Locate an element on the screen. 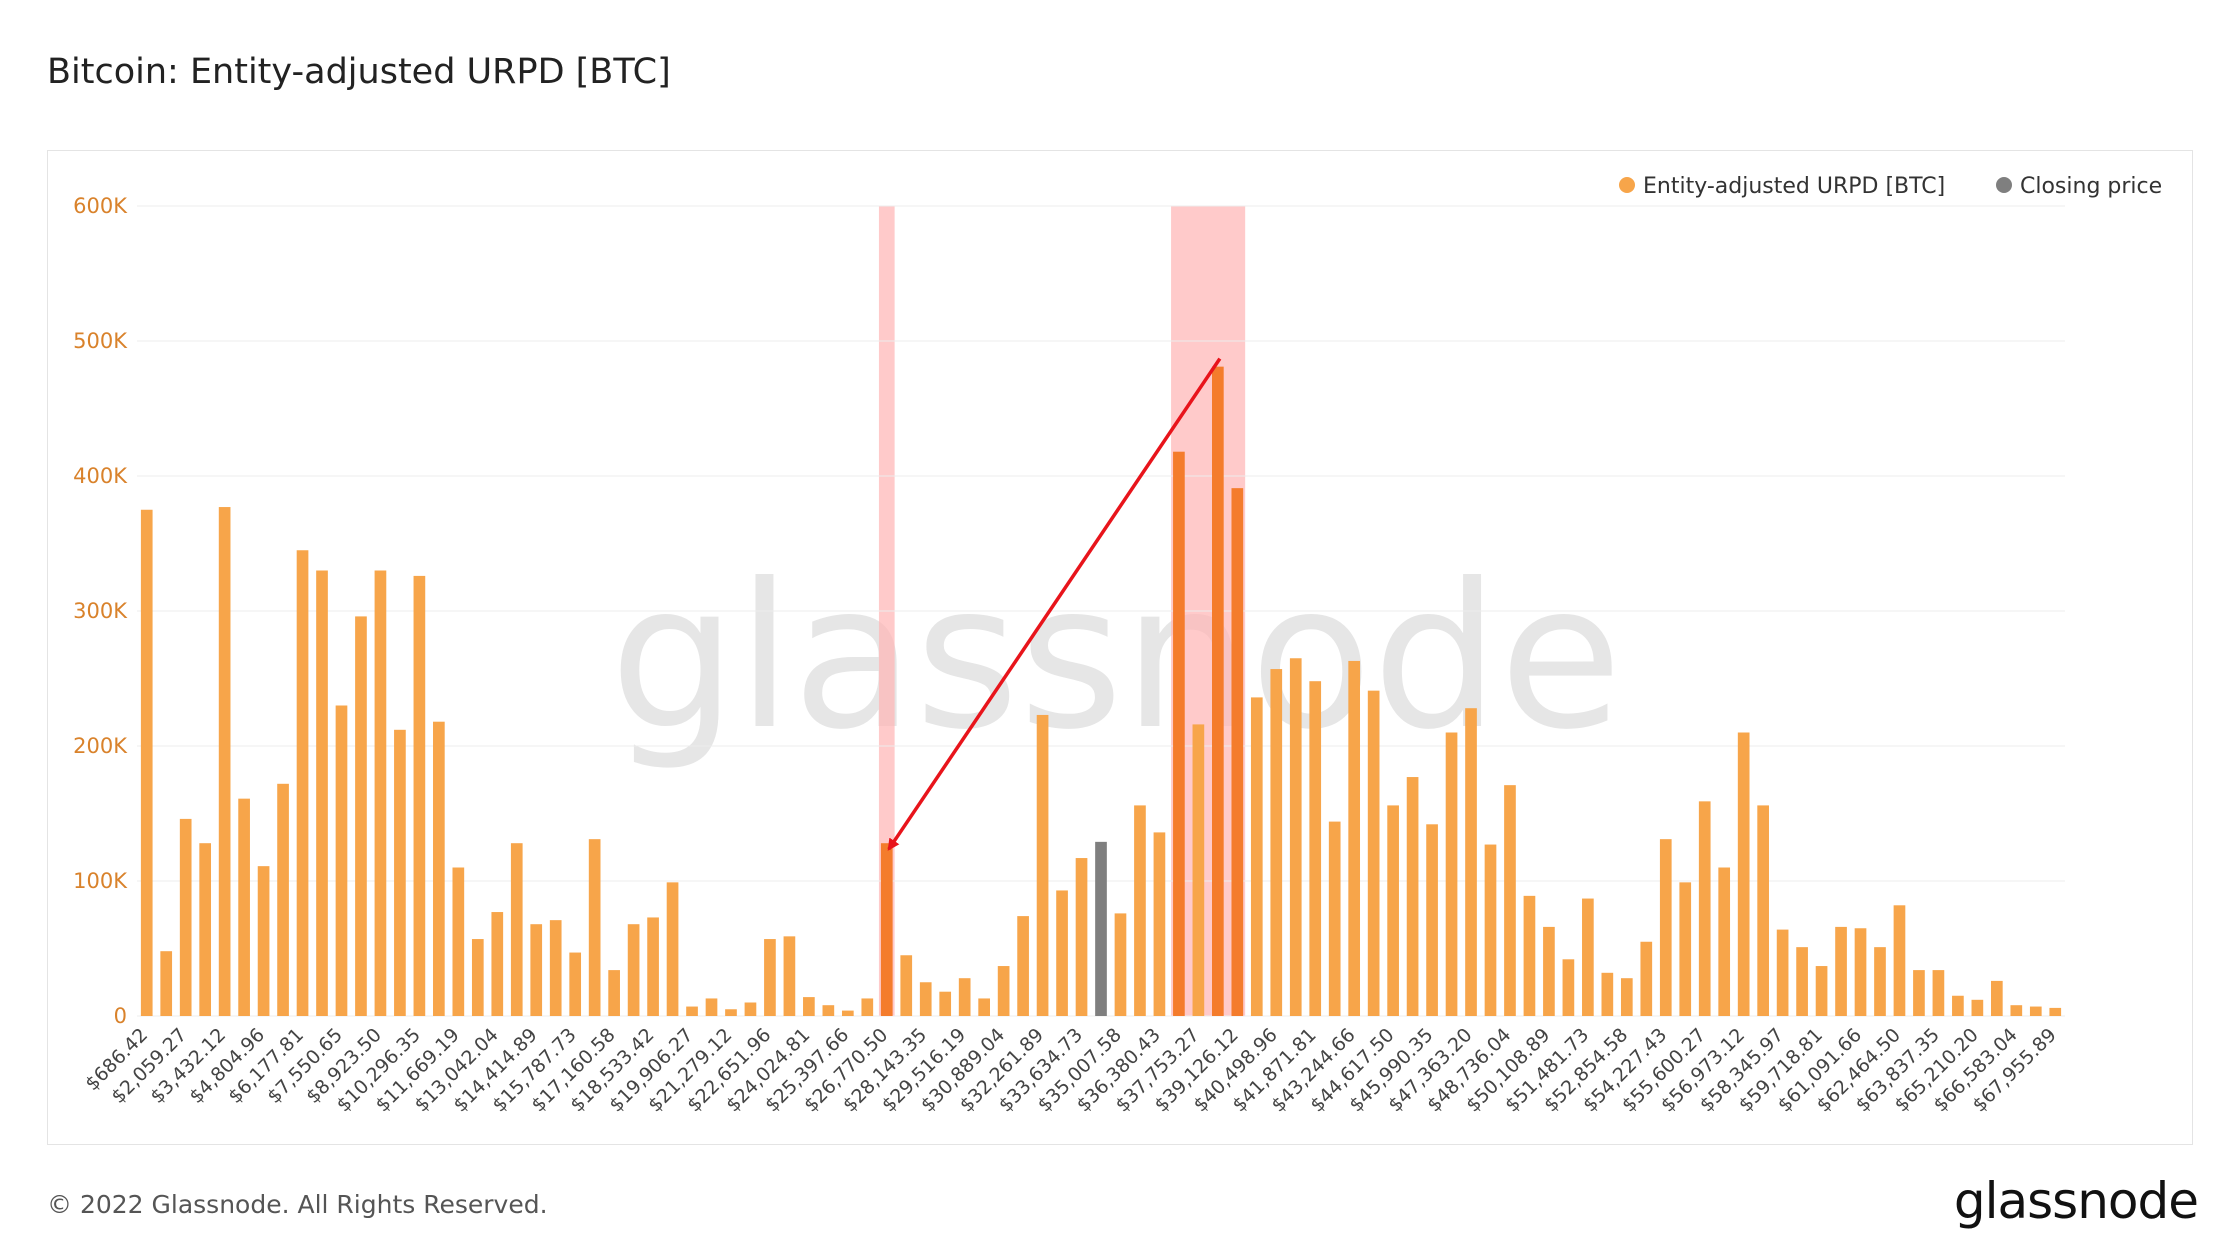 The width and height of the screenshot is (2235, 1259). closing-price-bar is located at coordinates (1101, 928).